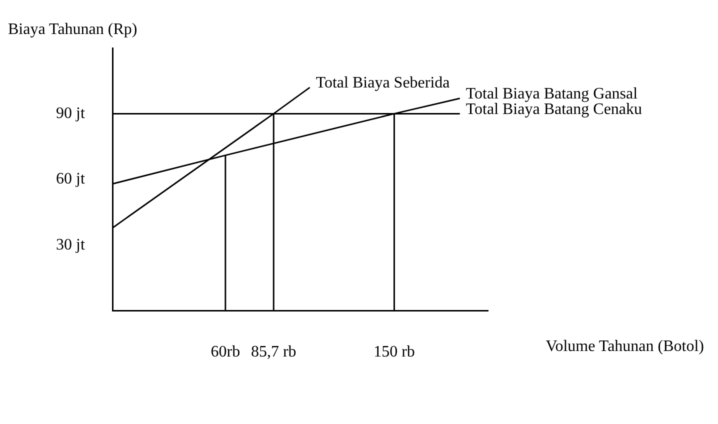  I want to click on series-label: Total Biaya Seberida, so click(383, 83).